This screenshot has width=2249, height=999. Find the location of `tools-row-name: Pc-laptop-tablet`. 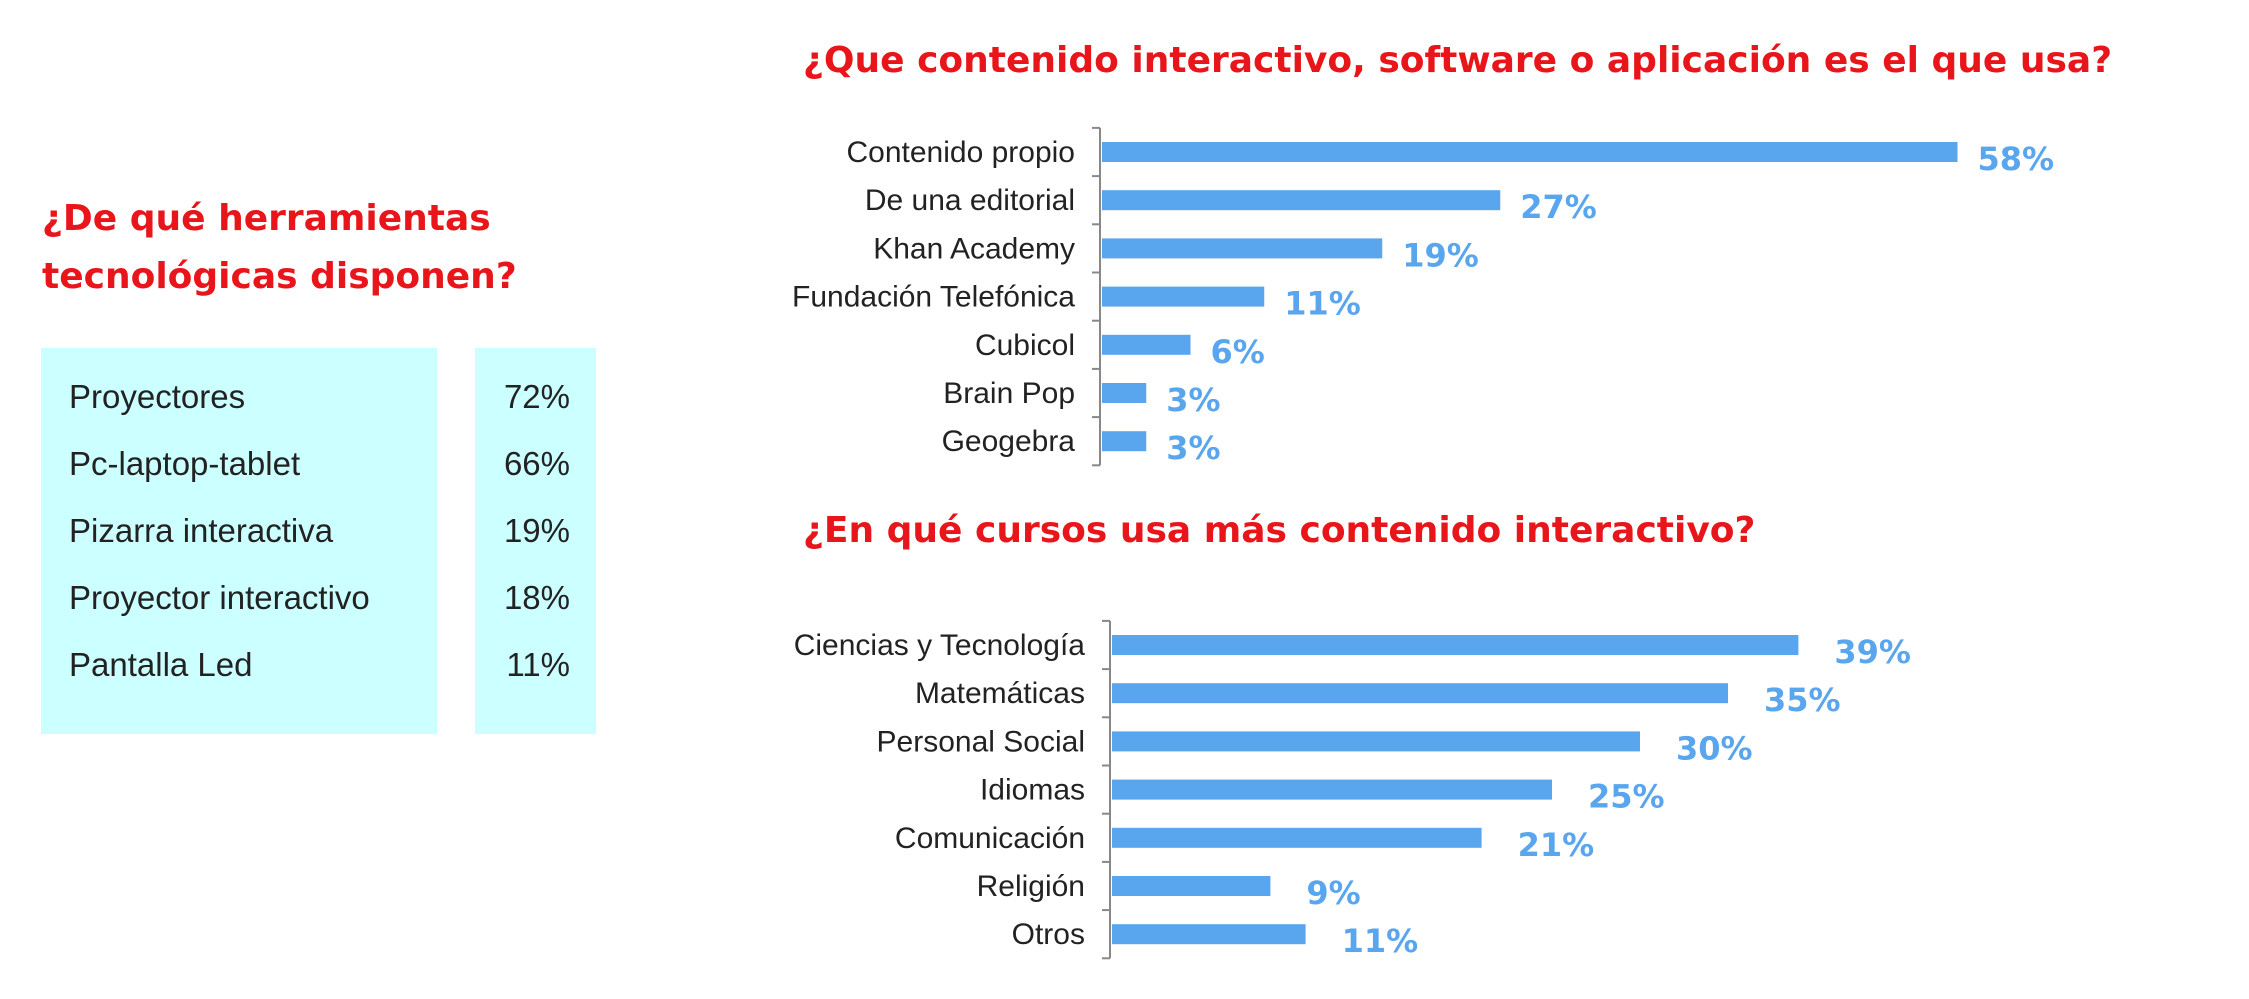

tools-row-name: Pc-laptop-tablet is located at coordinates (185, 463).